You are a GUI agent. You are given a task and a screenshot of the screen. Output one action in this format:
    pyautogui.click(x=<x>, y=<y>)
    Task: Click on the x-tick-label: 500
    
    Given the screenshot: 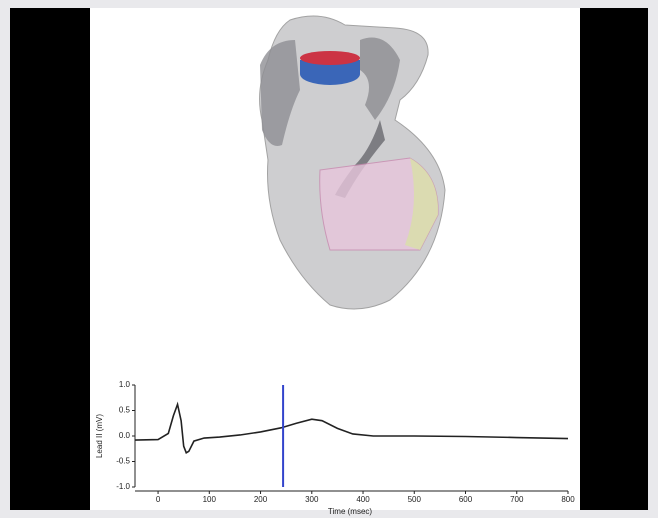 What is the action you would take?
    pyautogui.click(x=415, y=499)
    